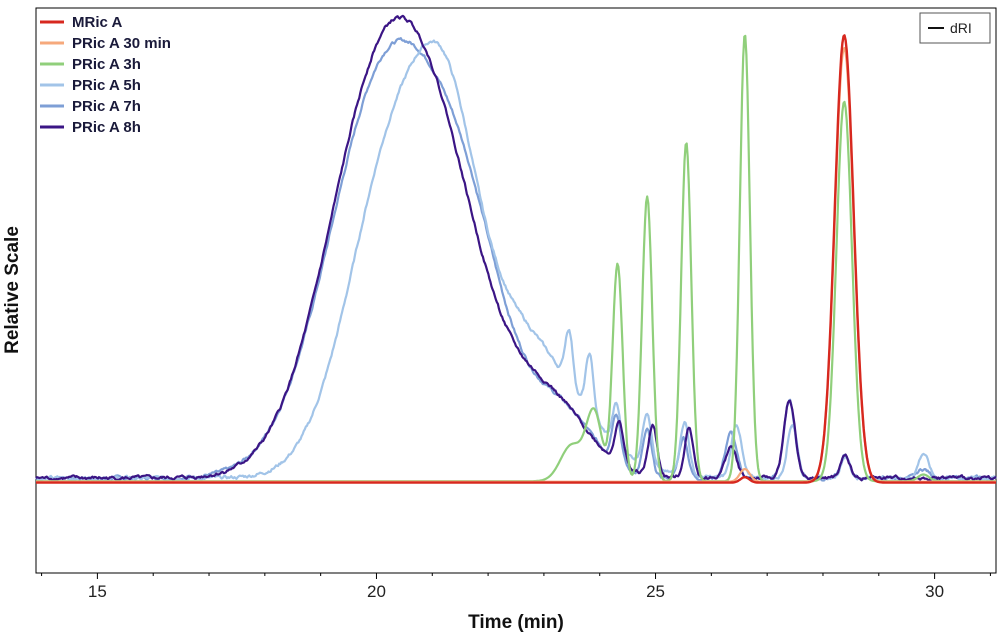 This screenshot has height=636, width=1000. I want to click on y-axis-title: Relative Scale, so click(12, 290).